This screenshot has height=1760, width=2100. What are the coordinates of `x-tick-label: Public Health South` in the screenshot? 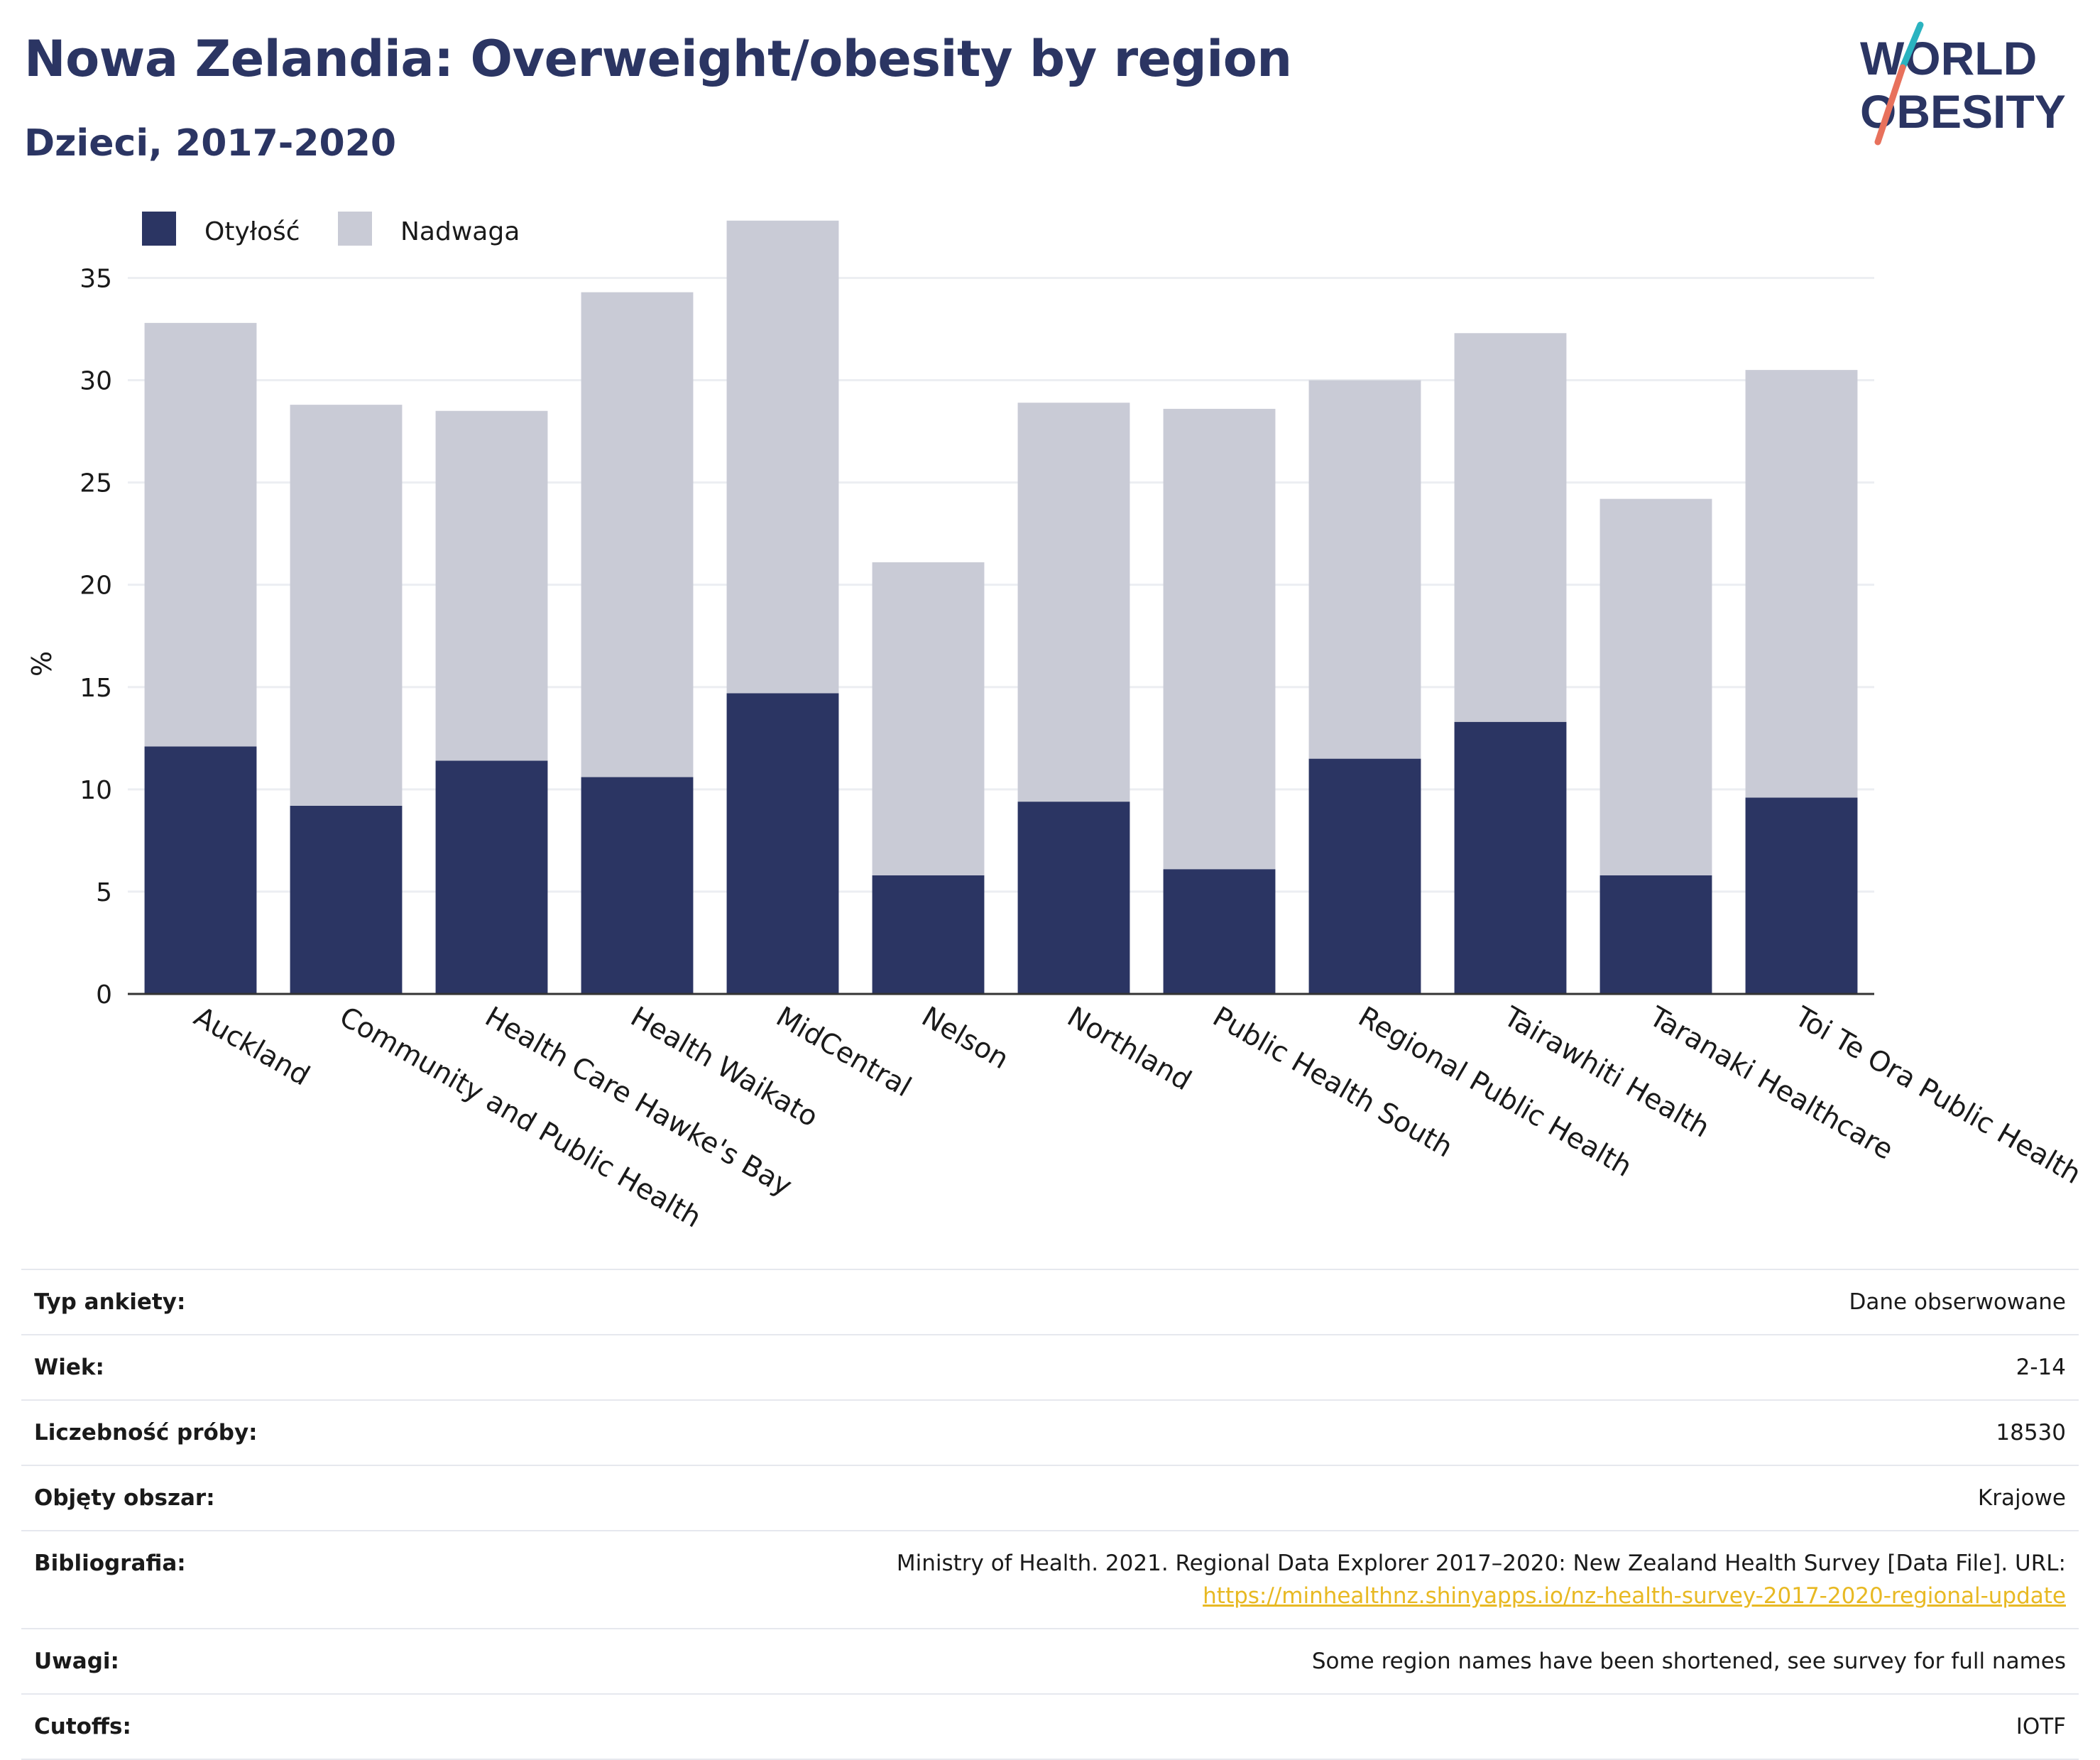 It's located at (1333, 1082).